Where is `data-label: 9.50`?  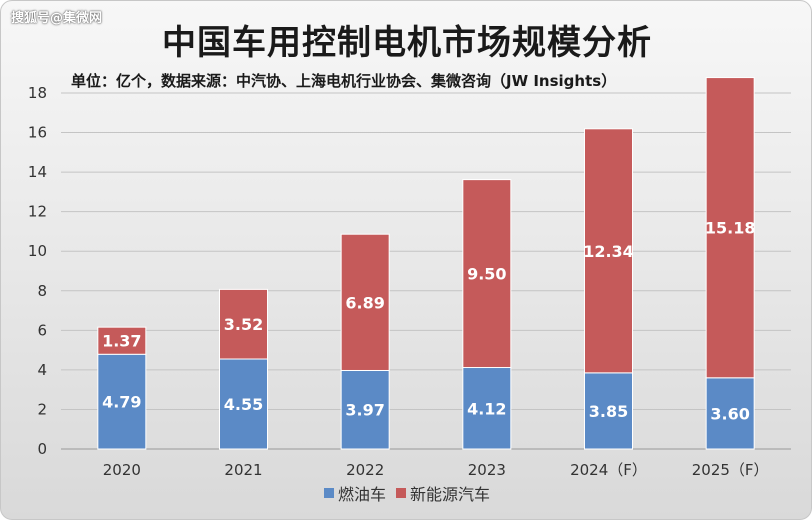
data-label: 9.50 is located at coordinates (486, 274).